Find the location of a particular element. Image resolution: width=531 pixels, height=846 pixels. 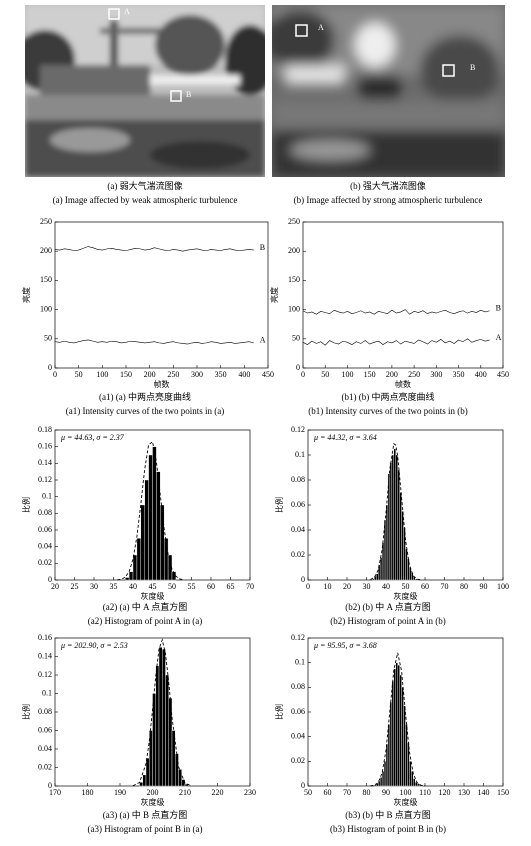

x-tick-label: 300 is located at coordinates (436, 374).